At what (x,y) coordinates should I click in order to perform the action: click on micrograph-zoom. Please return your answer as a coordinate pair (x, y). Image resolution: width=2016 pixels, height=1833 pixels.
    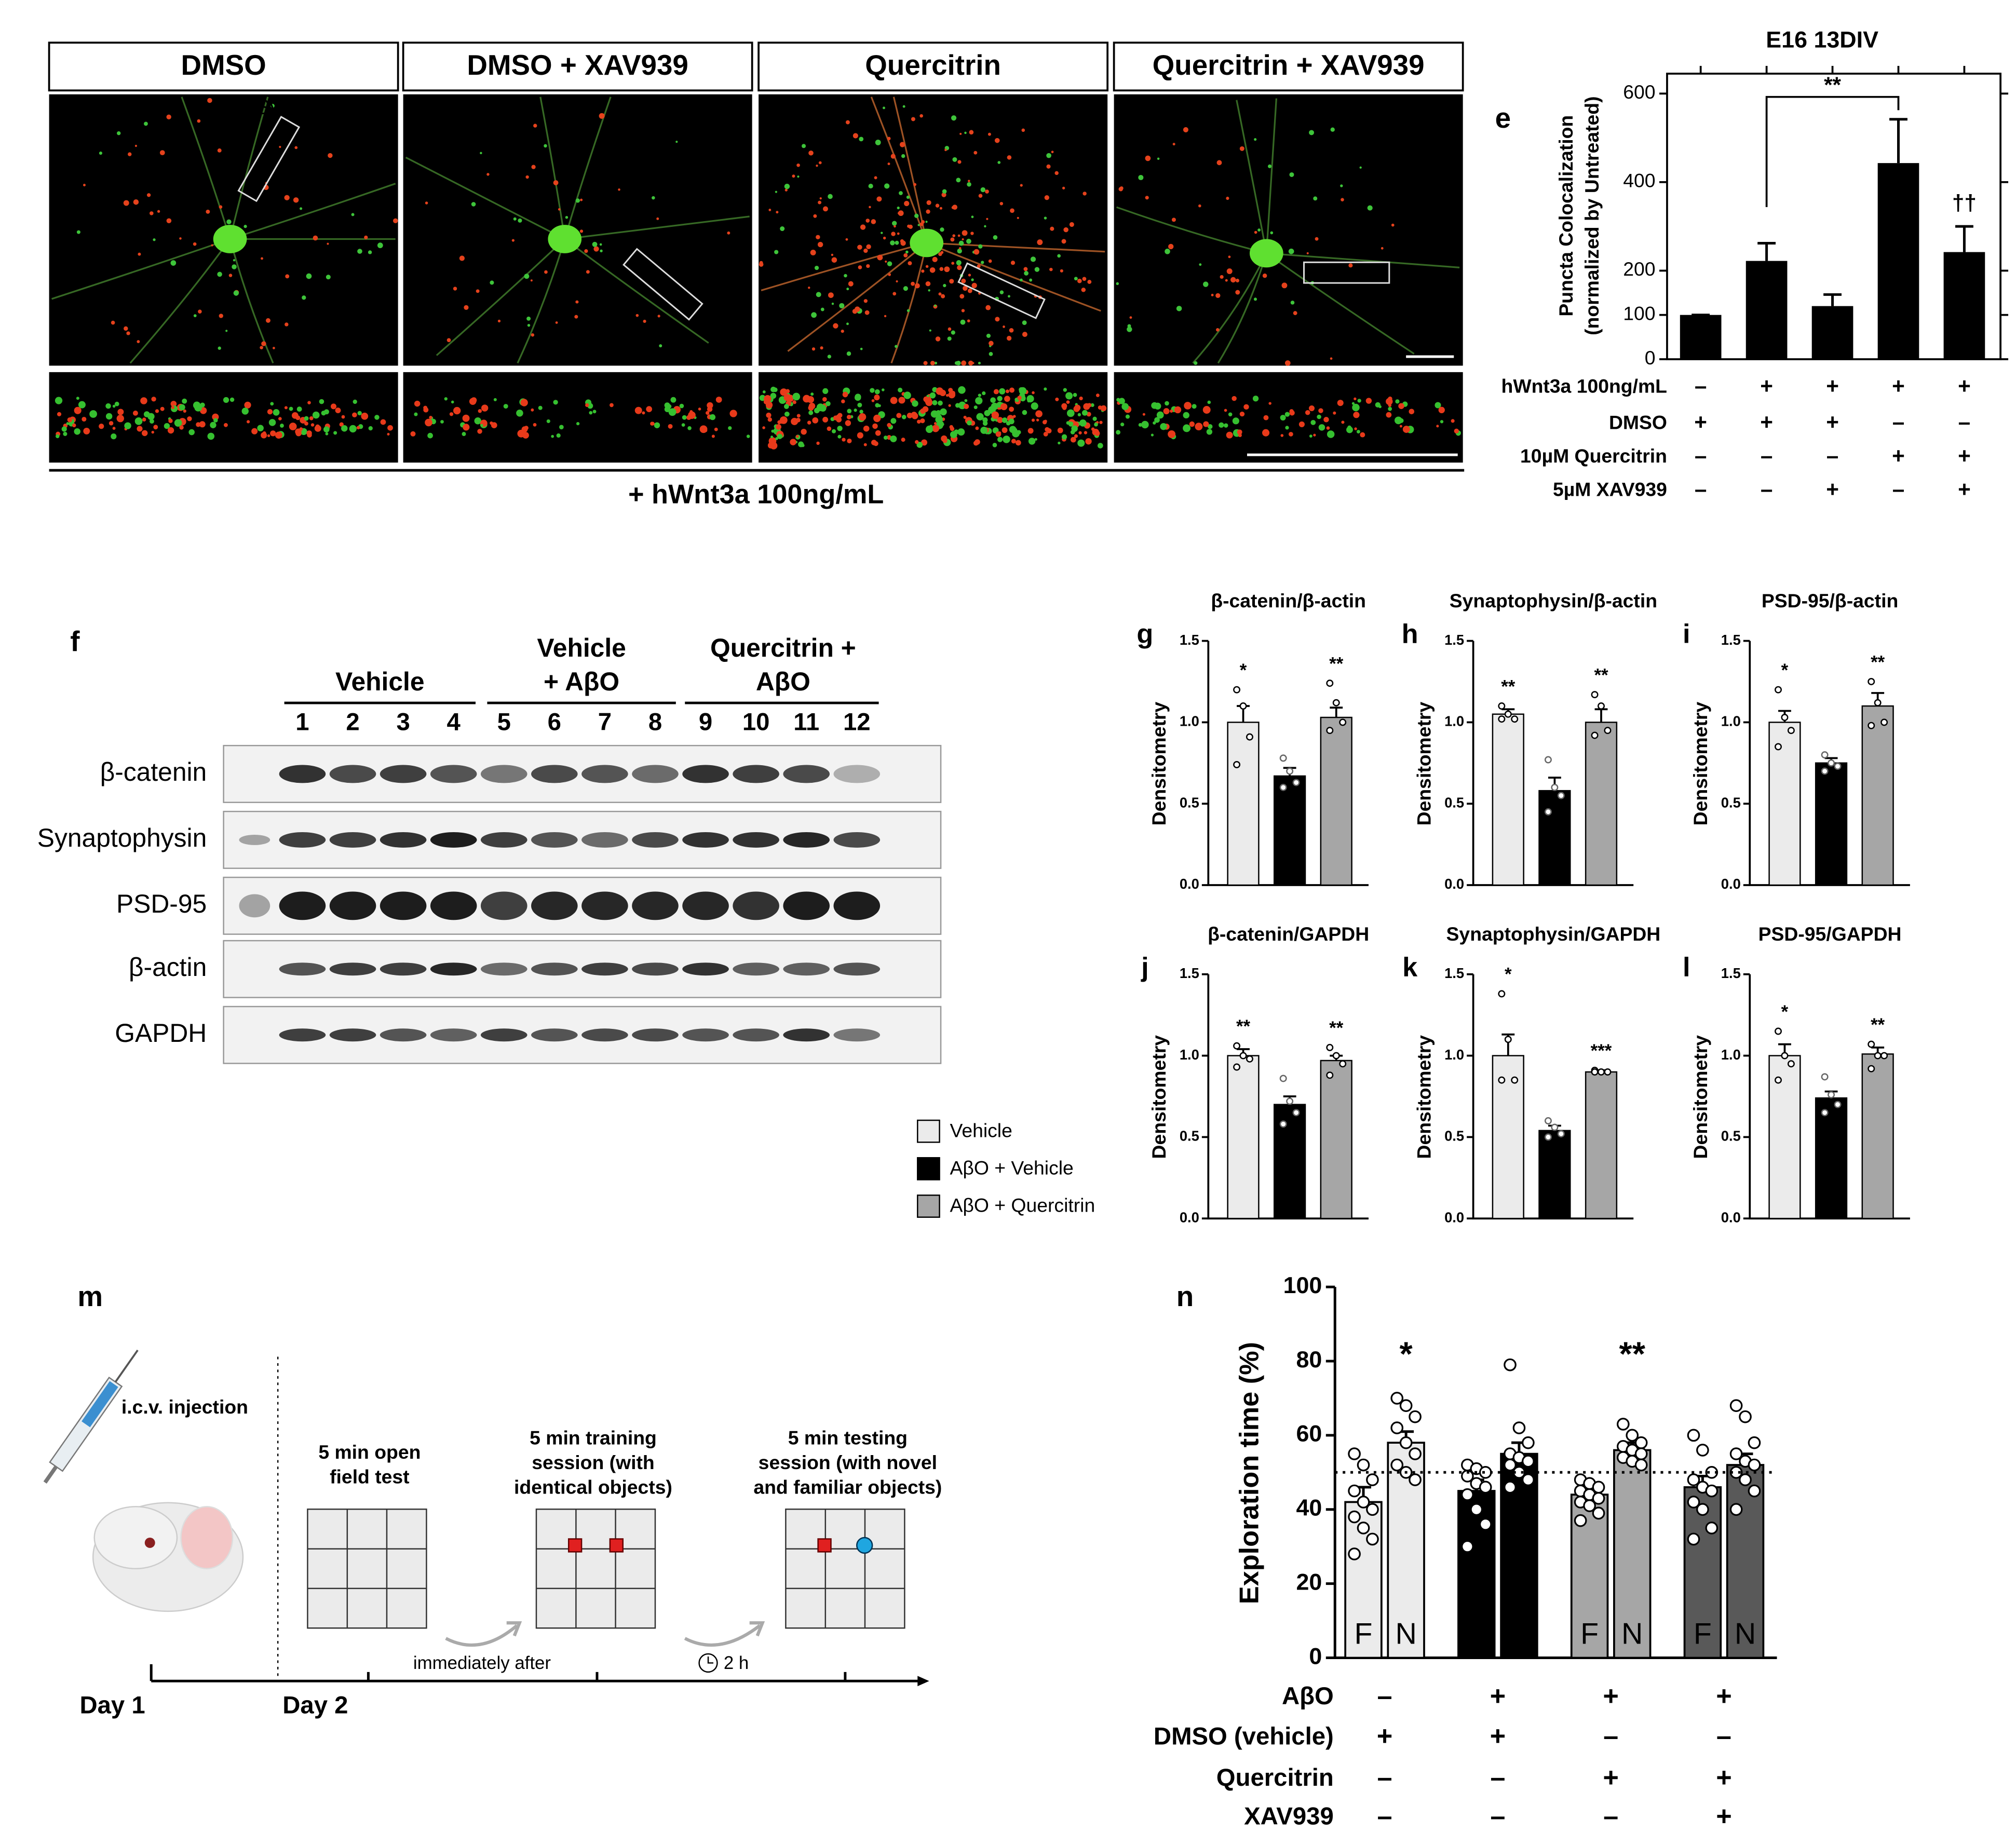
    Looking at the image, I should click on (577, 417).